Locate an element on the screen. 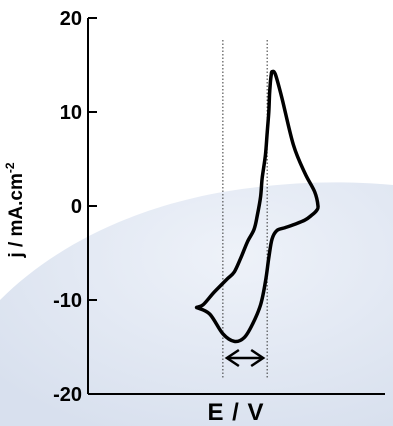 The width and height of the screenshot is (393, 426). x-axis-label: E / V is located at coordinates (235, 412).